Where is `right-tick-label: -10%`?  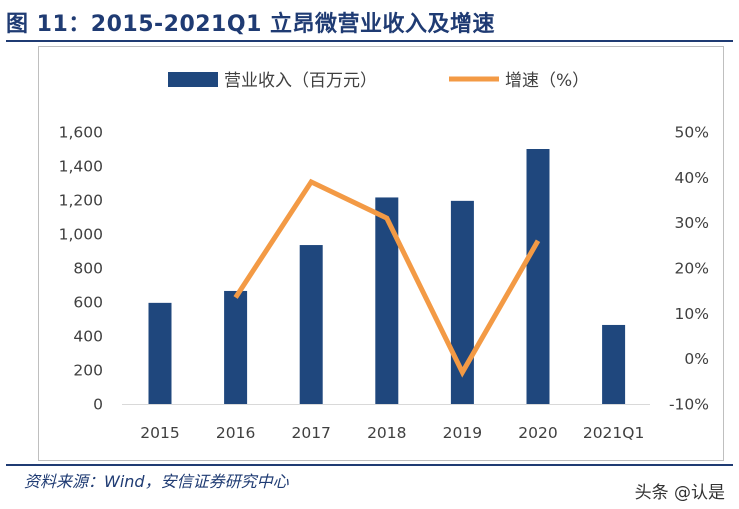
right-tick-label: -10% is located at coordinates (689, 405).